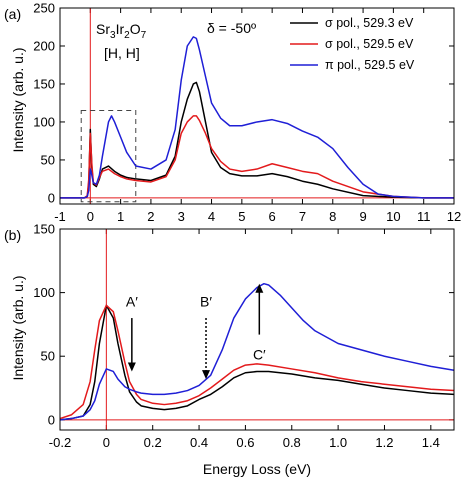 The height and width of the screenshot is (484, 464). What do you see at coordinates (206, 301) in the screenshot?
I see `annotation-label-2: B′` at bounding box center [206, 301].